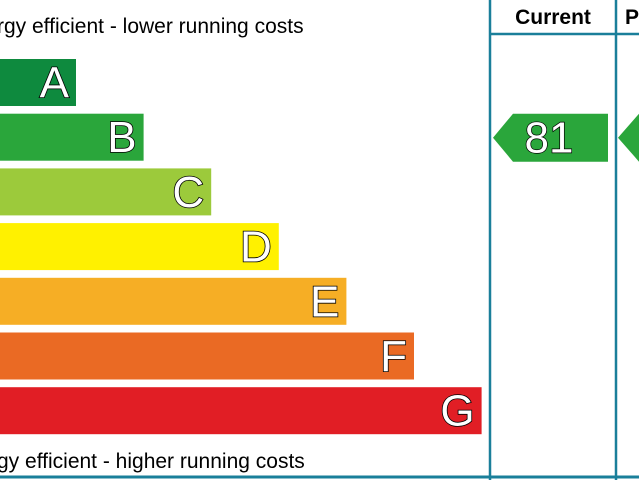 The height and width of the screenshot is (480, 639). Describe the element at coordinates (553, 17) in the screenshot. I see `current-column-header: Current` at that location.